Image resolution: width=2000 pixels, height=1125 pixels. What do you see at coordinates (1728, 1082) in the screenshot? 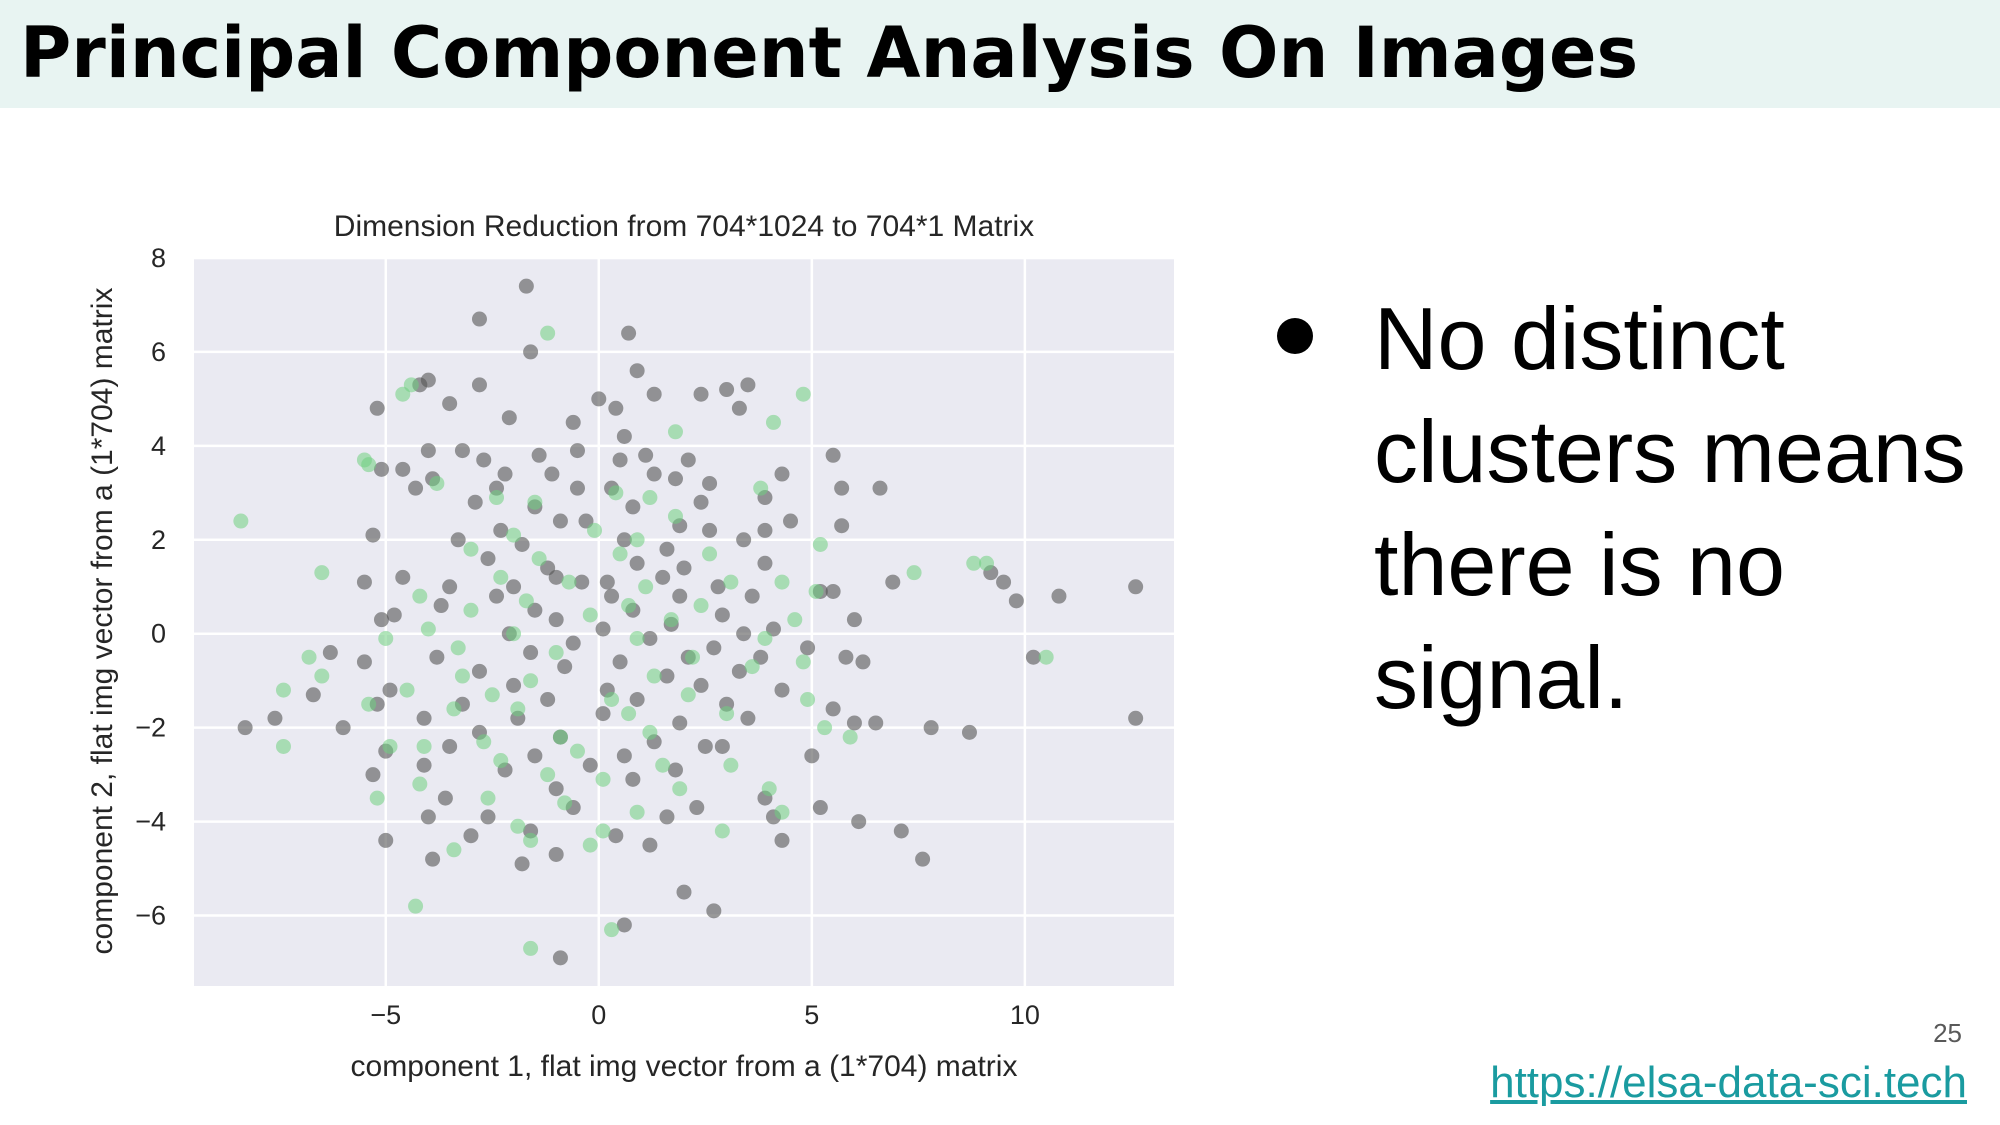
I see `footer-link: https://elsa-data-sci.tech` at bounding box center [1728, 1082].